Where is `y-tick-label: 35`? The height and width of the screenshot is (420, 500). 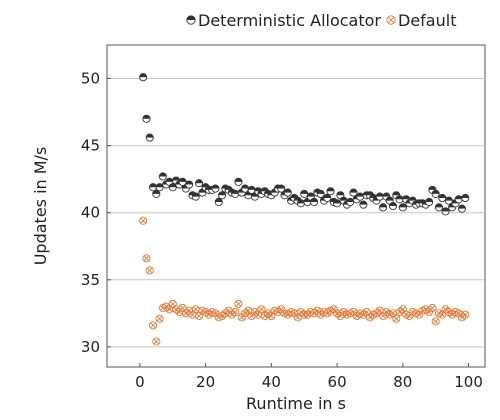
y-tick-label: 35 is located at coordinates (90, 280).